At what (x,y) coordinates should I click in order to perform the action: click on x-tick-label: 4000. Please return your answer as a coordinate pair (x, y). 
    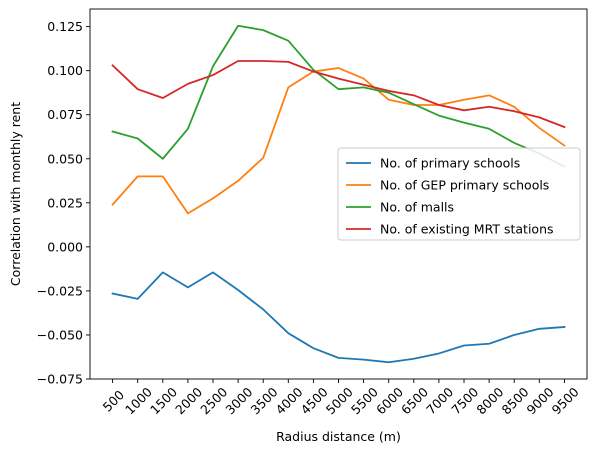
    Looking at the image, I should click on (289, 400).